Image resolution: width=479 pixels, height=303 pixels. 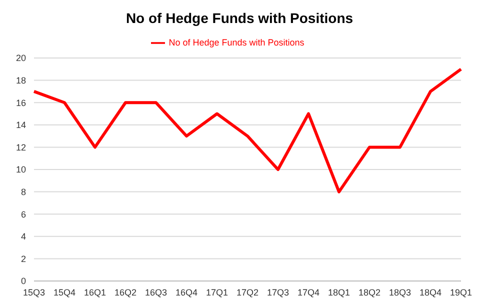 I want to click on x-tick-label: 17Q3, so click(x=278, y=292).